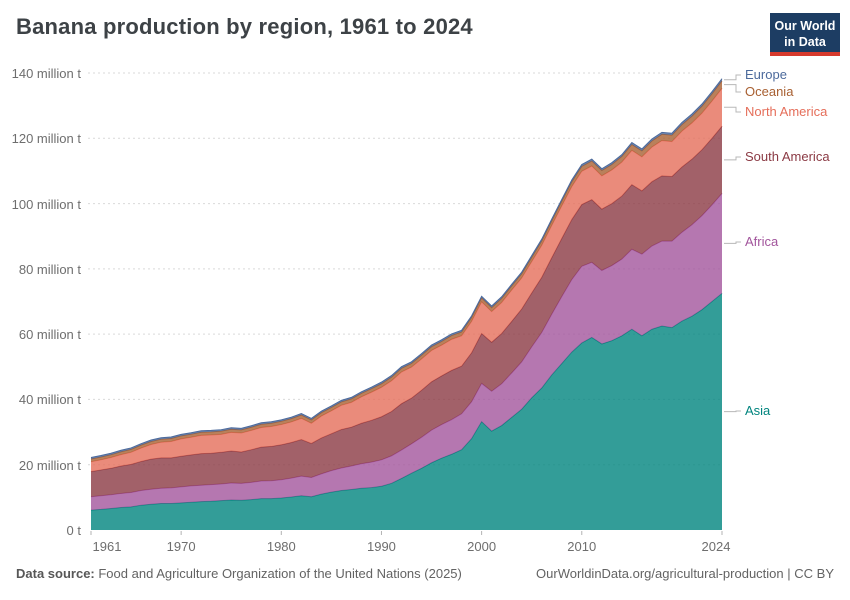 The width and height of the screenshot is (850, 600). I want to click on x-axis-label-1961: 1961, so click(107, 546).